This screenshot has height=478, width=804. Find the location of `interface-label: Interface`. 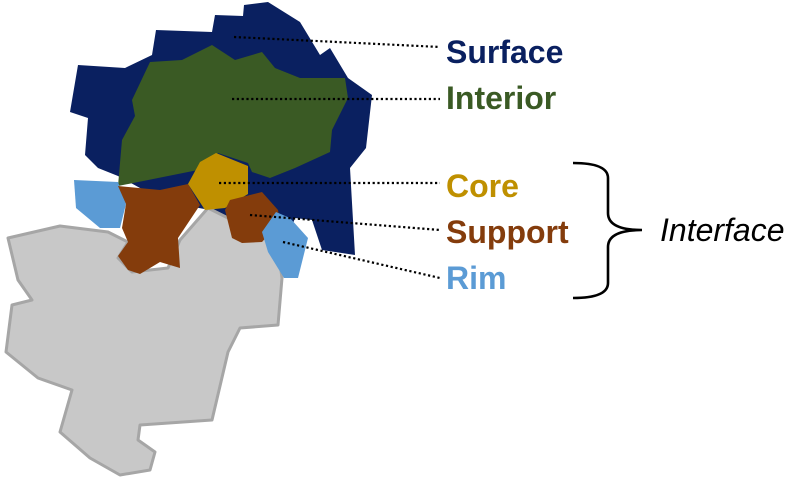

interface-label: Interface is located at coordinates (722, 230).